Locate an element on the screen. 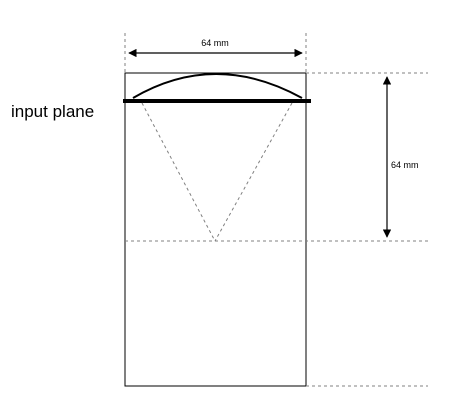 This screenshot has height=408, width=460. cone-left-line is located at coordinates (178, 172).